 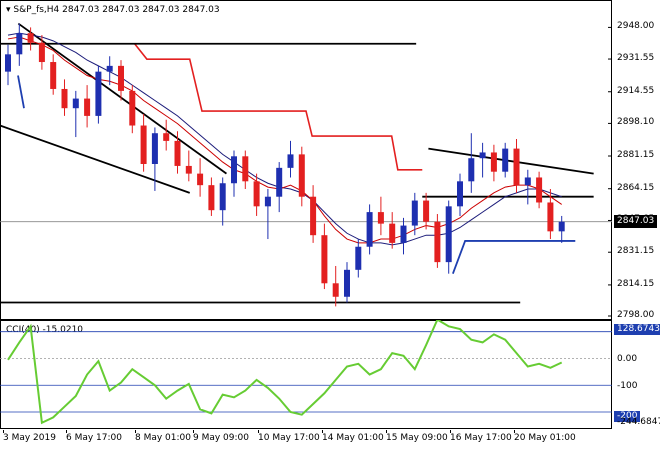 What do you see at coordinates (636, 283) in the screenshot?
I see `price-tick-label: 2814.15` at bounding box center [636, 283].